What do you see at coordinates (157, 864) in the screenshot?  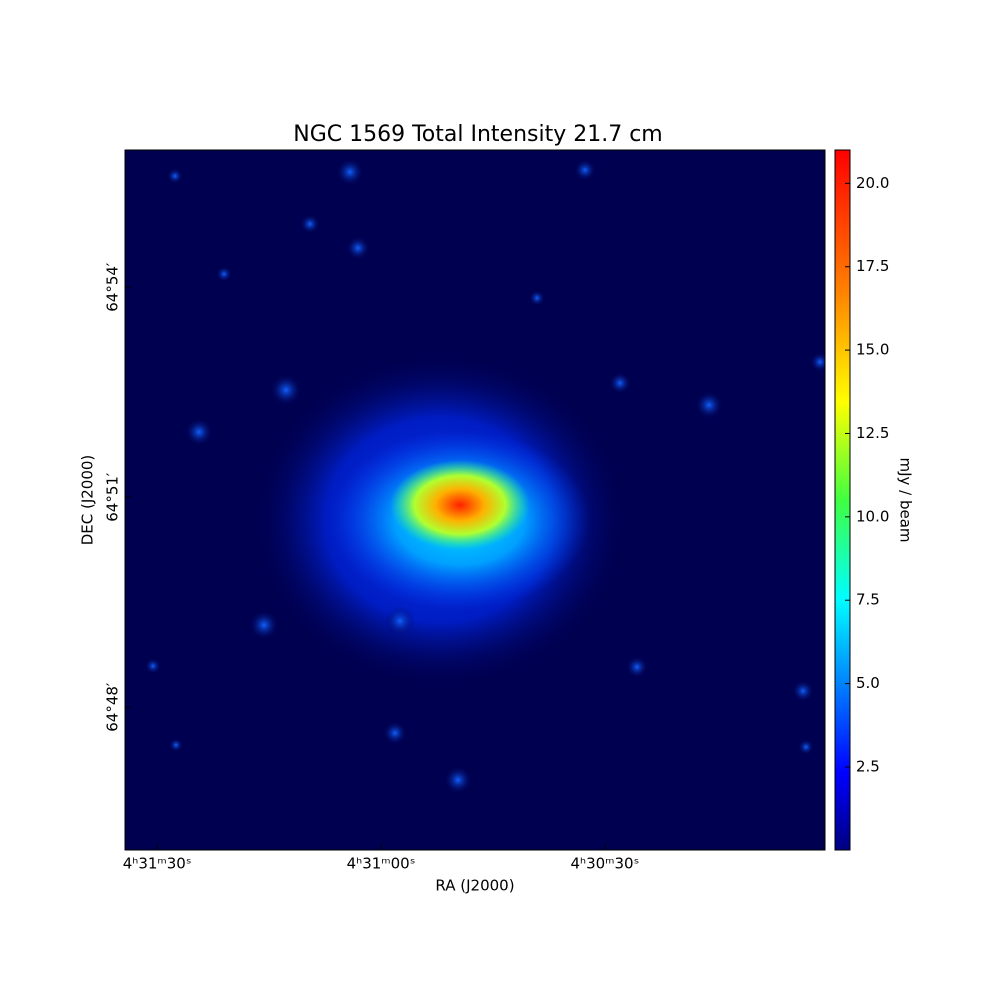 I see `x-tick-label: 4ʰ31ᵐ30ˢ` at bounding box center [157, 864].